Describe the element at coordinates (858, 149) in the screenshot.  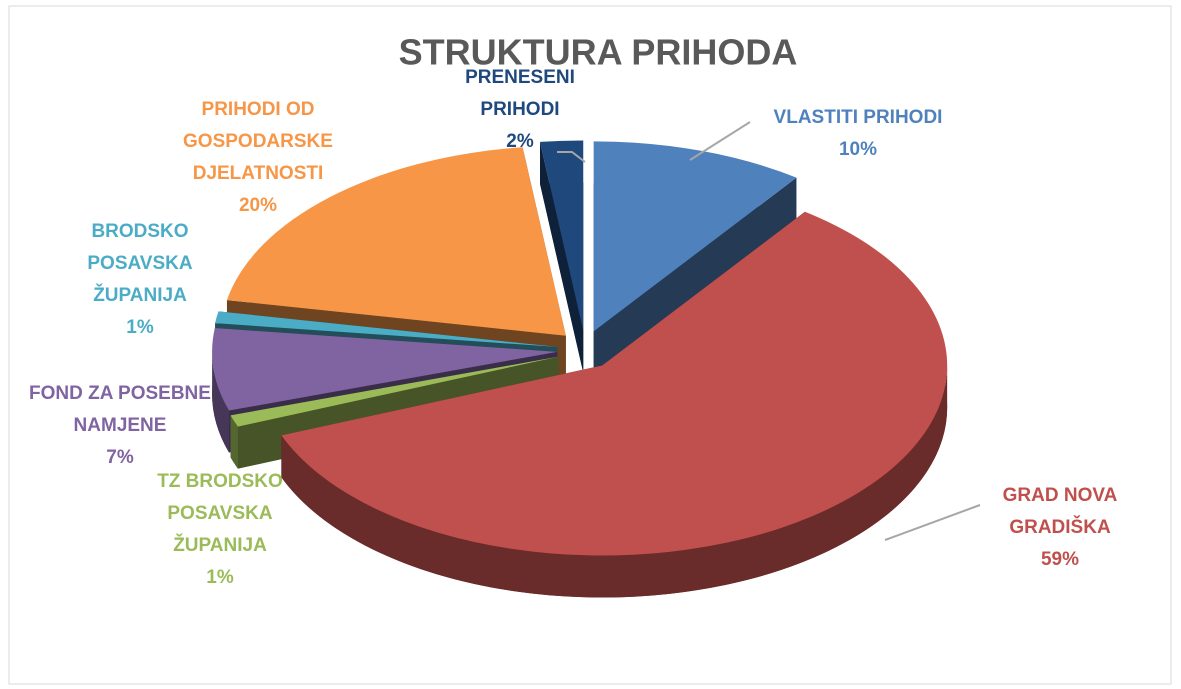
I see `value-label: 10%` at that location.